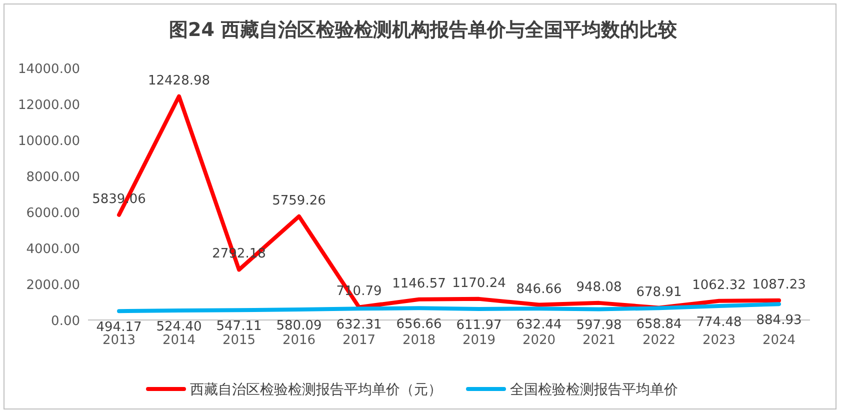 The image size is (846, 419). Describe the element at coordinates (719, 285) in the screenshot. I see `data-label: 1062.32` at that location.